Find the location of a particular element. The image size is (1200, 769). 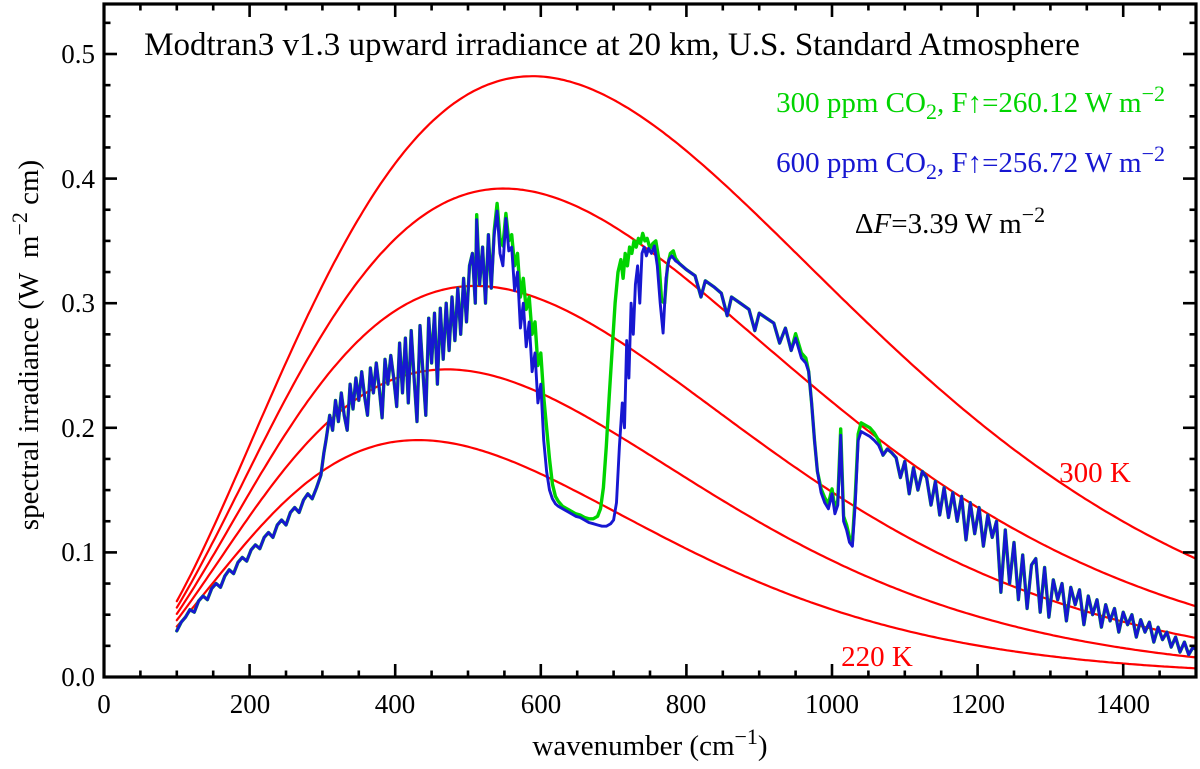

legend-600ppm-pre: 600 ppm CO is located at coordinates (851, 163).